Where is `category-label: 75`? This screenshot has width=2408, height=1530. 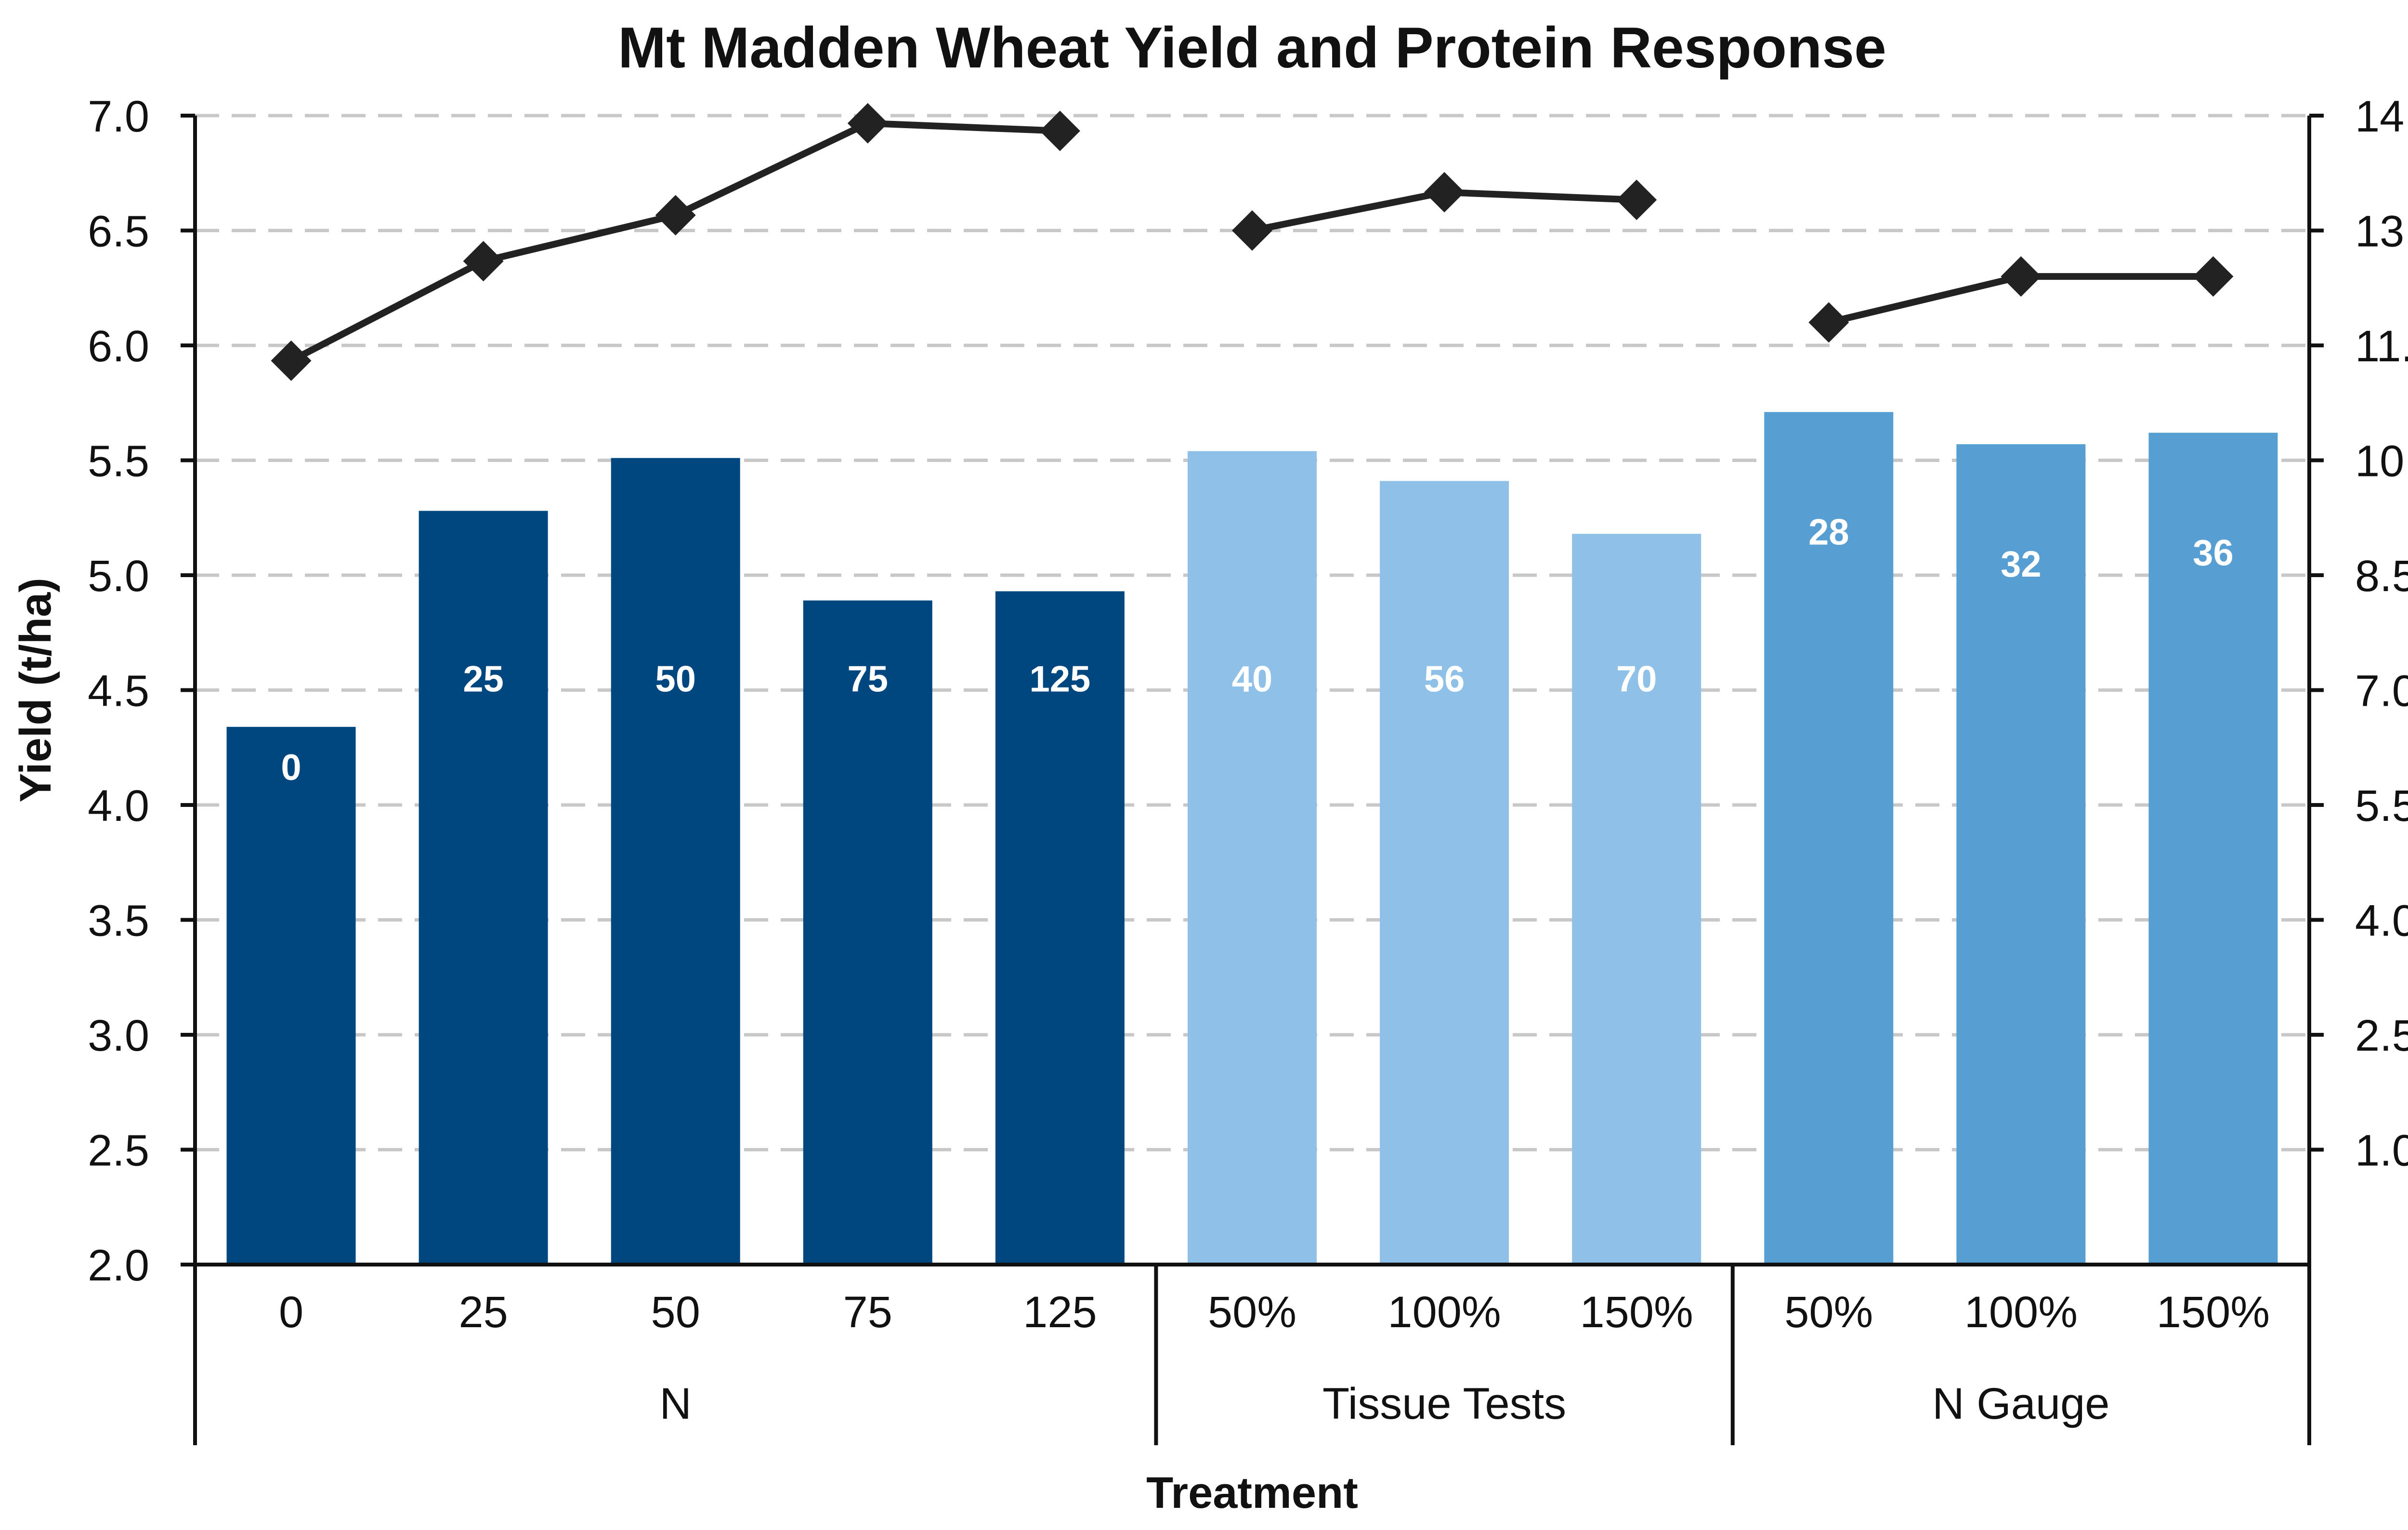
category-label: 75 is located at coordinates (867, 1313).